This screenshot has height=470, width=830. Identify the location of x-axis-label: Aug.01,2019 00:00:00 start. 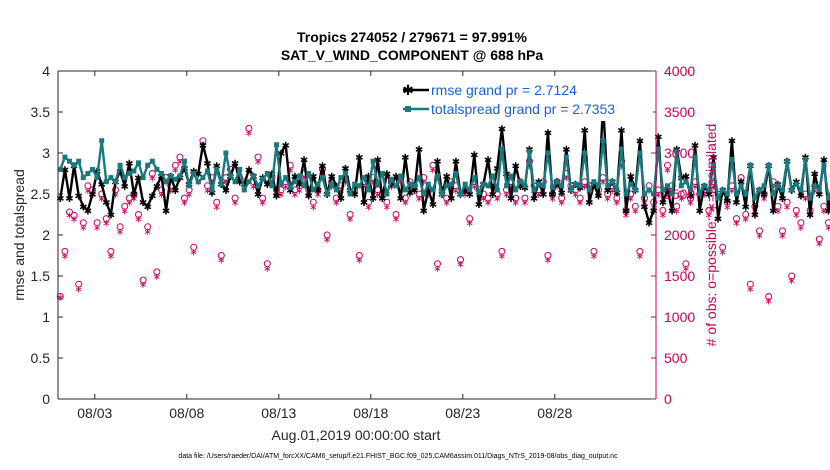
(356, 435).